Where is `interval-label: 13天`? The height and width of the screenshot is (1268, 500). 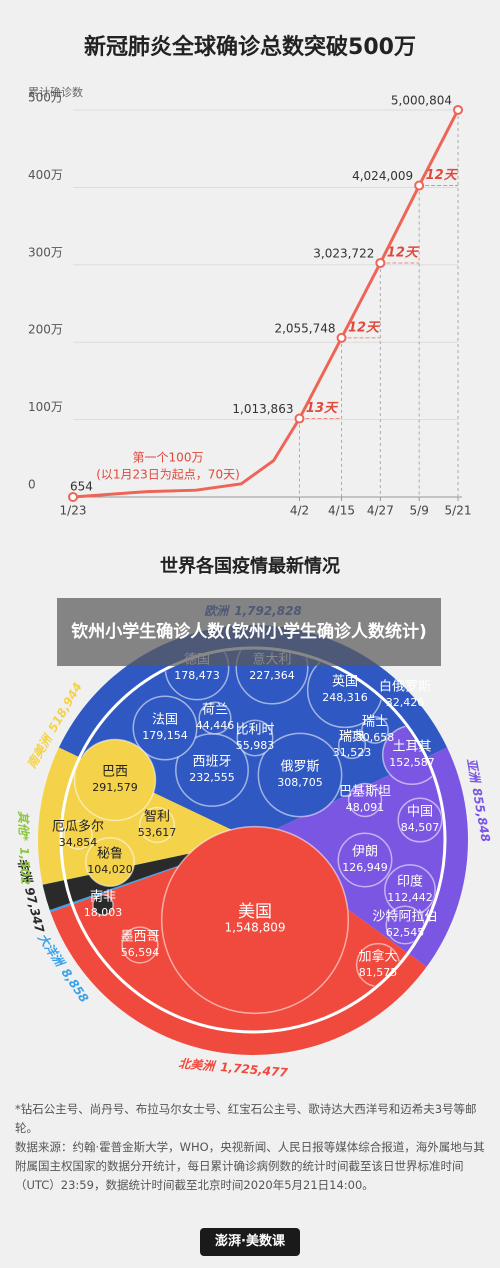 interval-label: 13天 is located at coordinates (322, 408).